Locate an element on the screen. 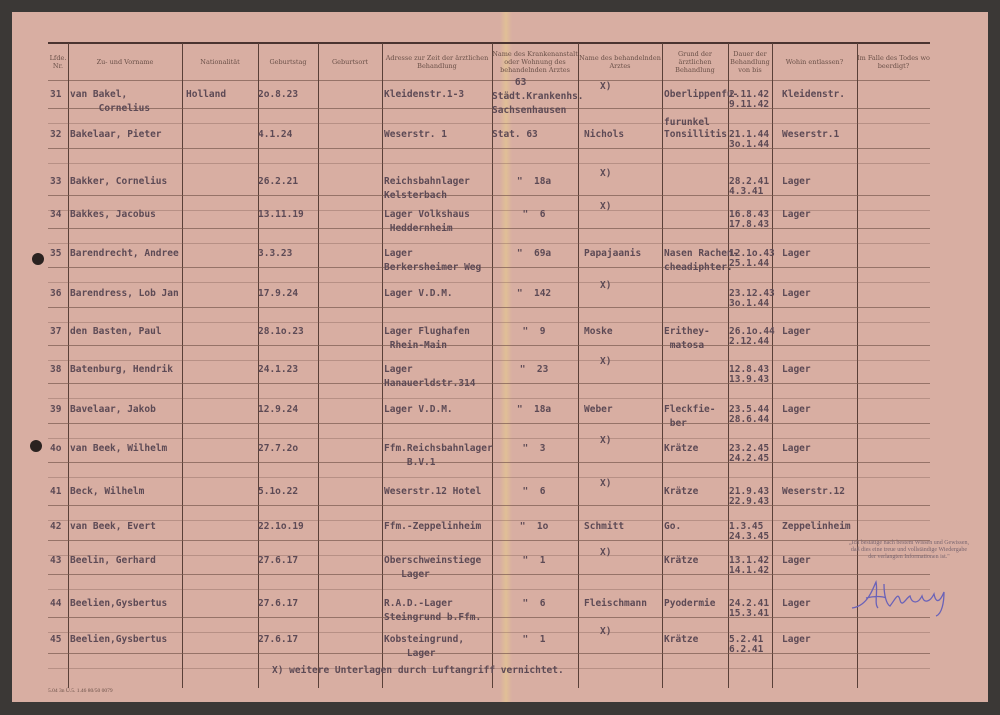 The image size is (1000, 715). column-header: Im Falle des Todes wo beerdigt? is located at coordinates (893, 62).